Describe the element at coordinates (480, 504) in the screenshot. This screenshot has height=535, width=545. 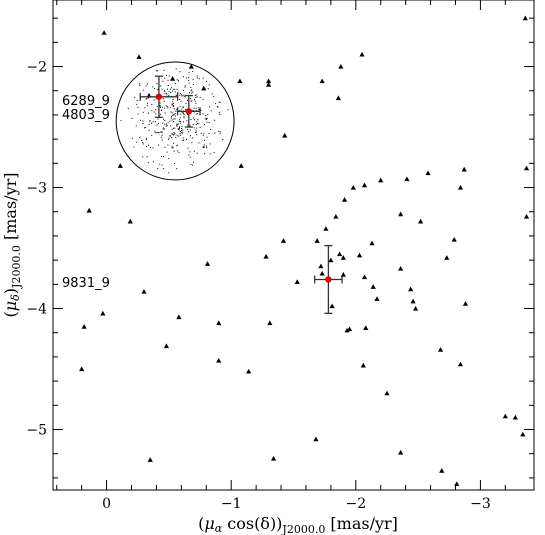
I see `x-tick-label: −3` at that location.